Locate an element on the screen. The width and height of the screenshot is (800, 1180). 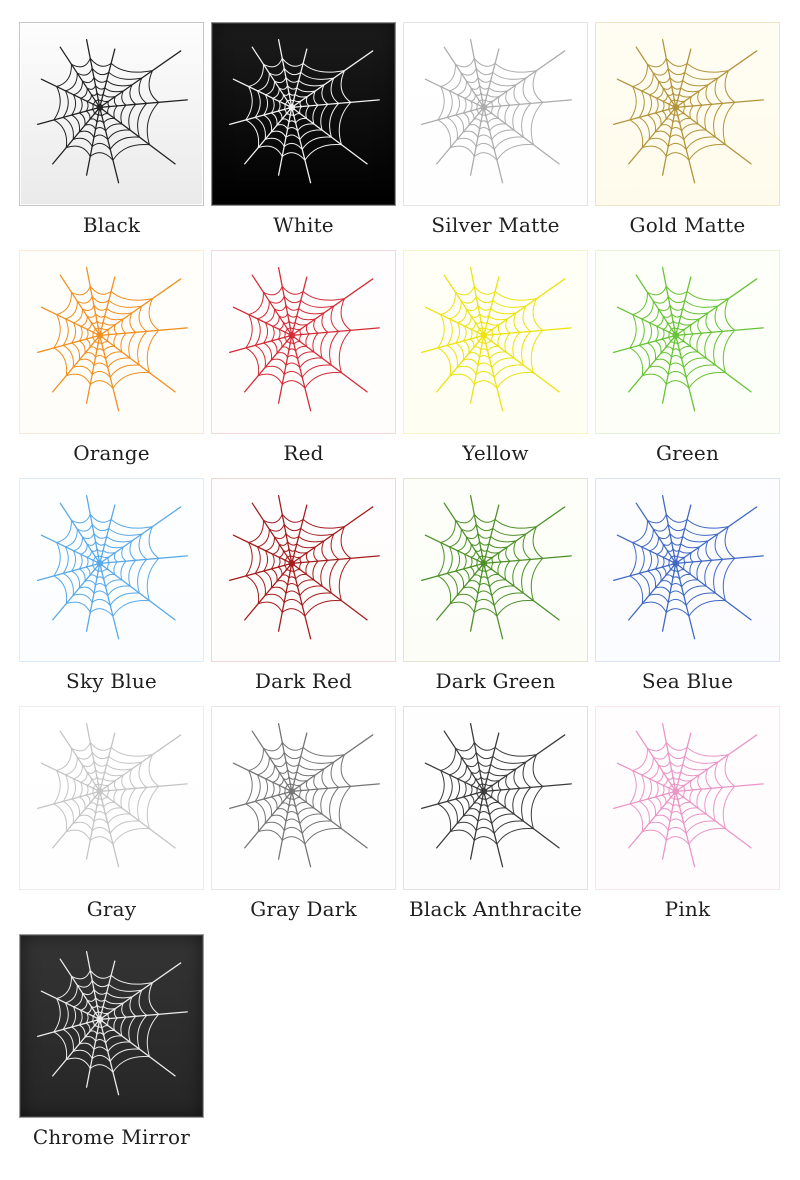
color-swatch-white is located at coordinates (303, 114).